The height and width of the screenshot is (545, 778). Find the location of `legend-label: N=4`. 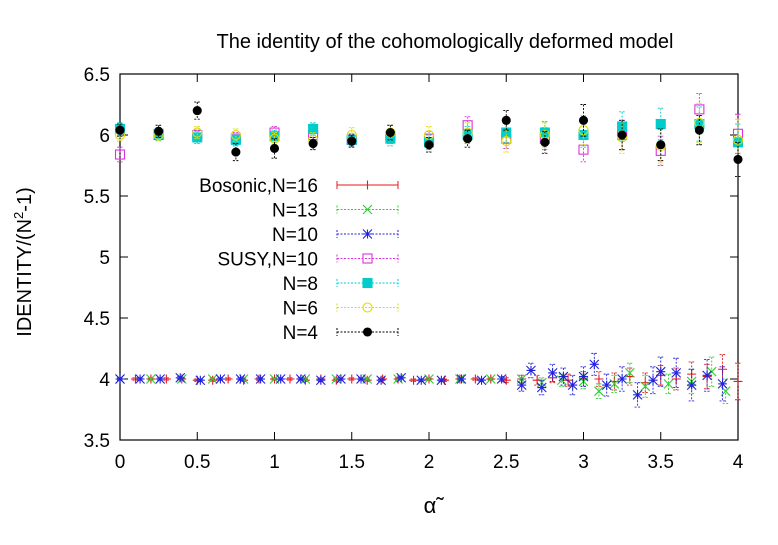

legend-label: N=4 is located at coordinates (301, 333).